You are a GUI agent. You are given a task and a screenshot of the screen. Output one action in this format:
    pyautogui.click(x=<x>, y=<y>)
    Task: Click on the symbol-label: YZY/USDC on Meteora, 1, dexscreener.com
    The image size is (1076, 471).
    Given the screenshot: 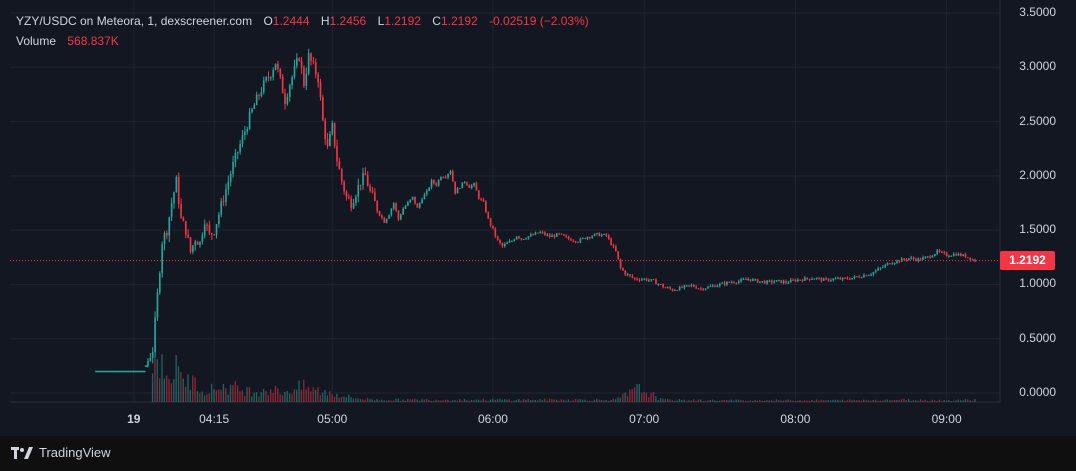 What is the action you would take?
    pyautogui.click(x=134, y=21)
    